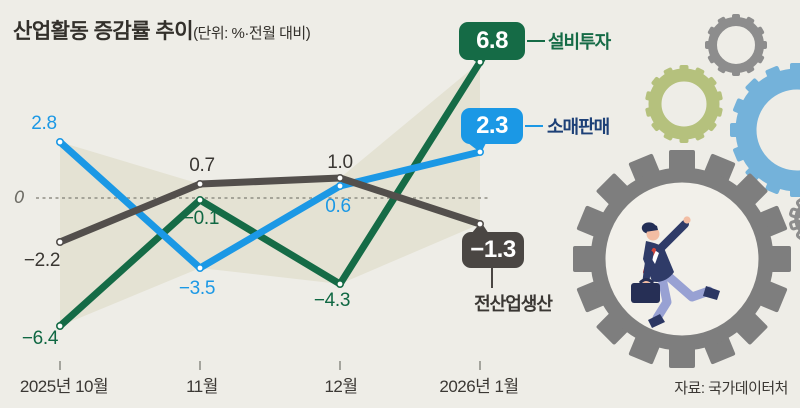 This screenshot has width=800, height=408. What do you see at coordinates (578, 127) in the screenshot?
I see `series-label-somae: 소매판매` at bounding box center [578, 127].